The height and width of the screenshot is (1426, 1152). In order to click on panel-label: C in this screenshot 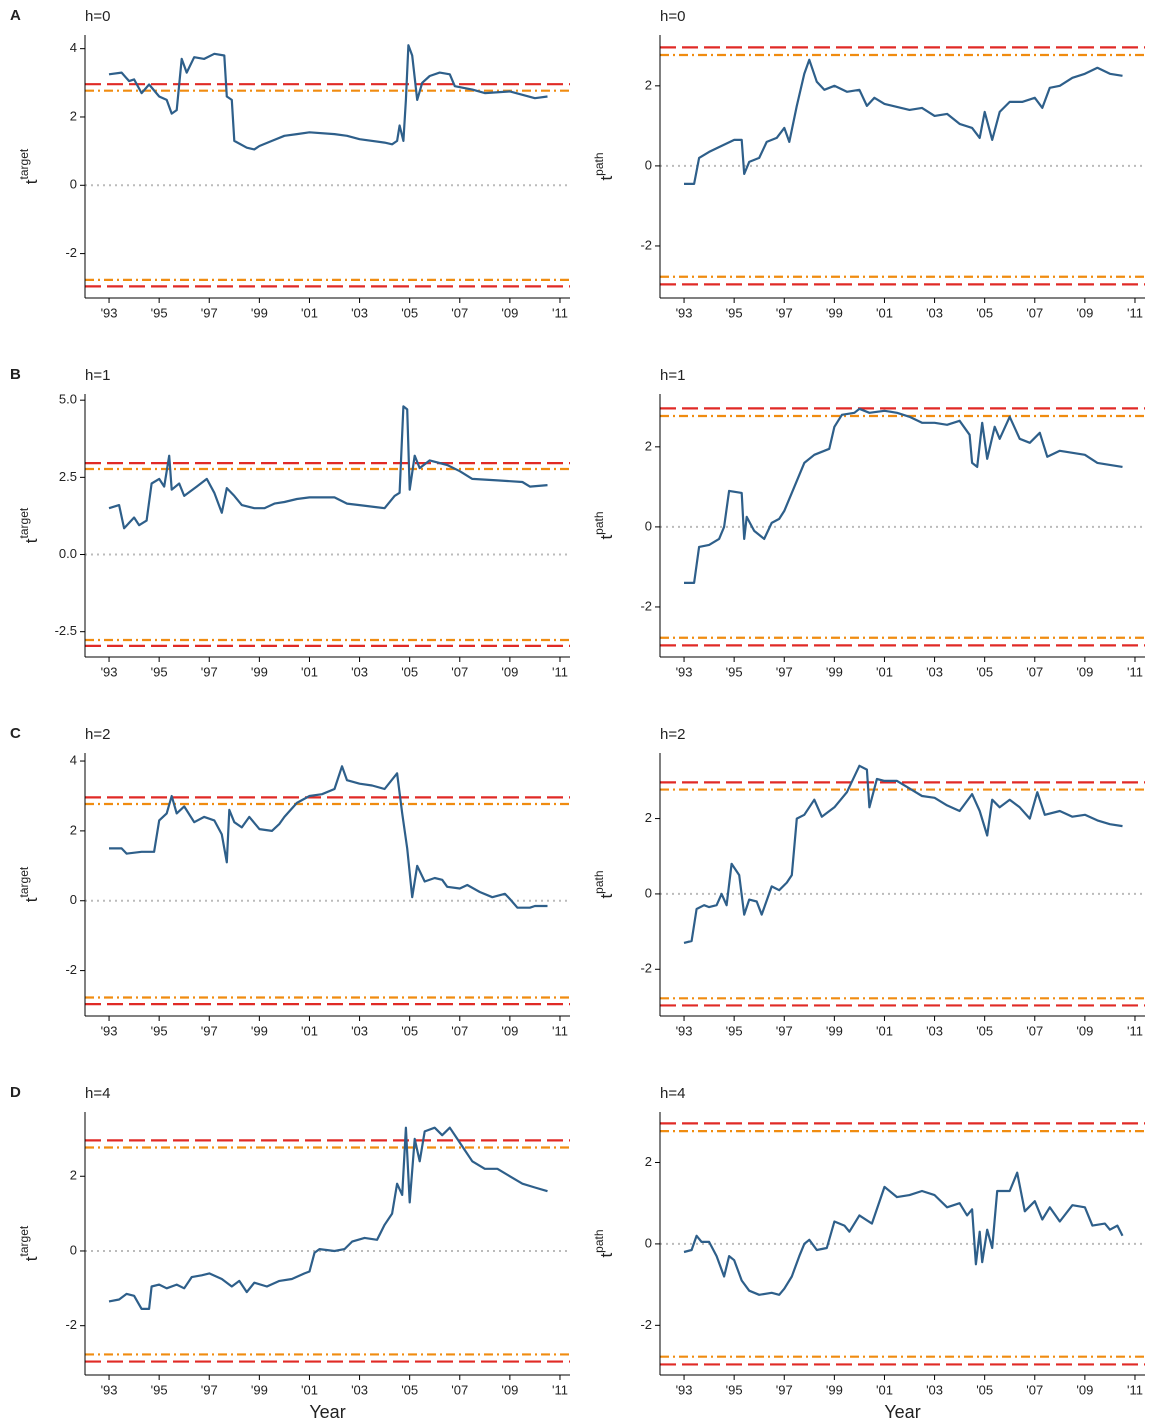, I will do `click(15, 733)`.